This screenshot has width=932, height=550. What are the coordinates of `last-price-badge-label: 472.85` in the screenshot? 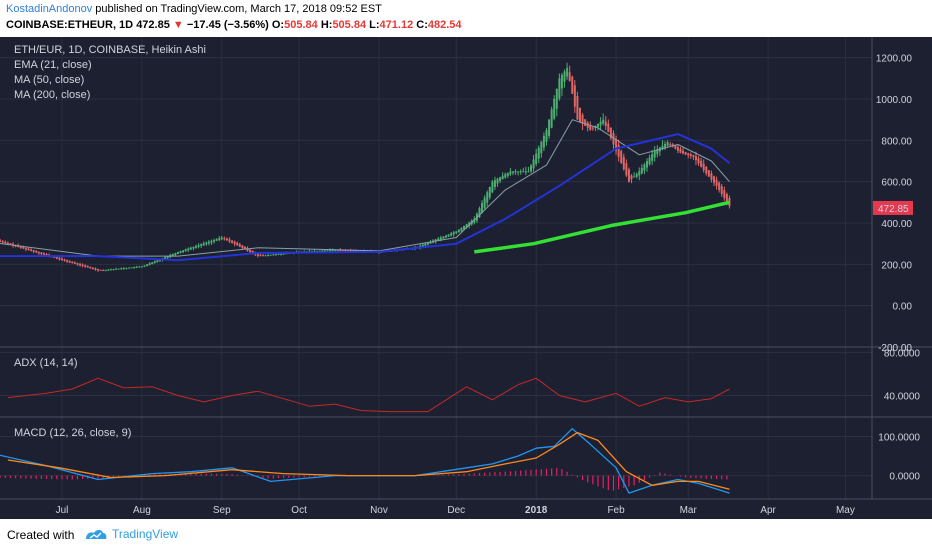 It's located at (893, 209).